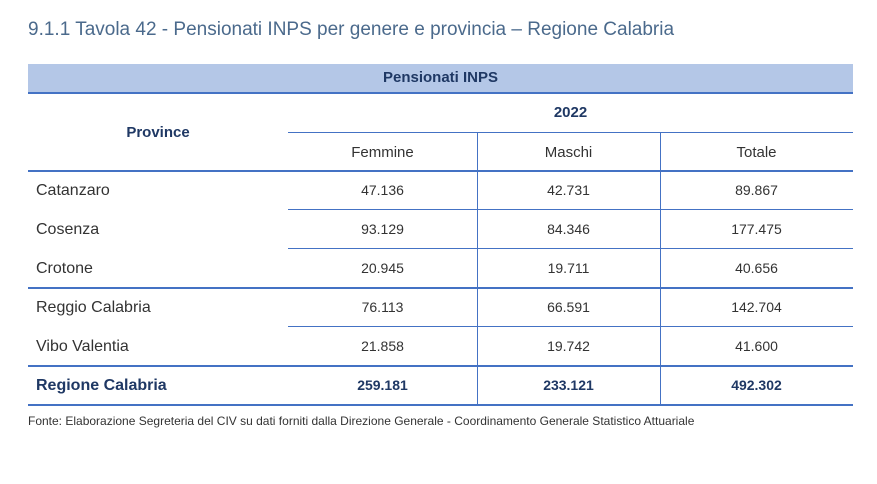 The image size is (877, 484). What do you see at coordinates (382, 385) in the screenshot?
I see `value-cell: 259.181` at bounding box center [382, 385].